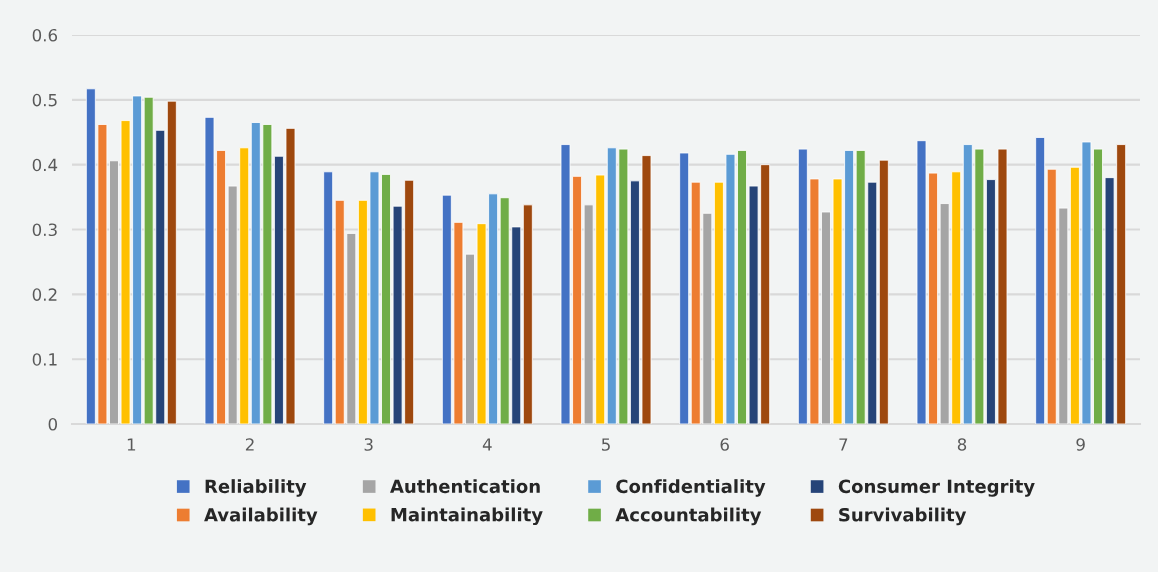  I want to click on y-tick-label: 0, so click(52, 424).